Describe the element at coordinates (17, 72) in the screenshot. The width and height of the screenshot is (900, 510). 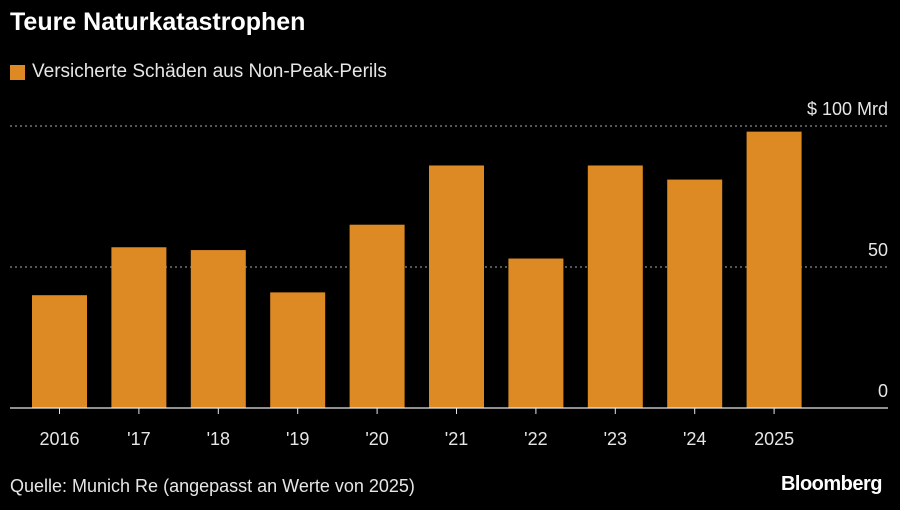
I see `legend-swatch` at that location.